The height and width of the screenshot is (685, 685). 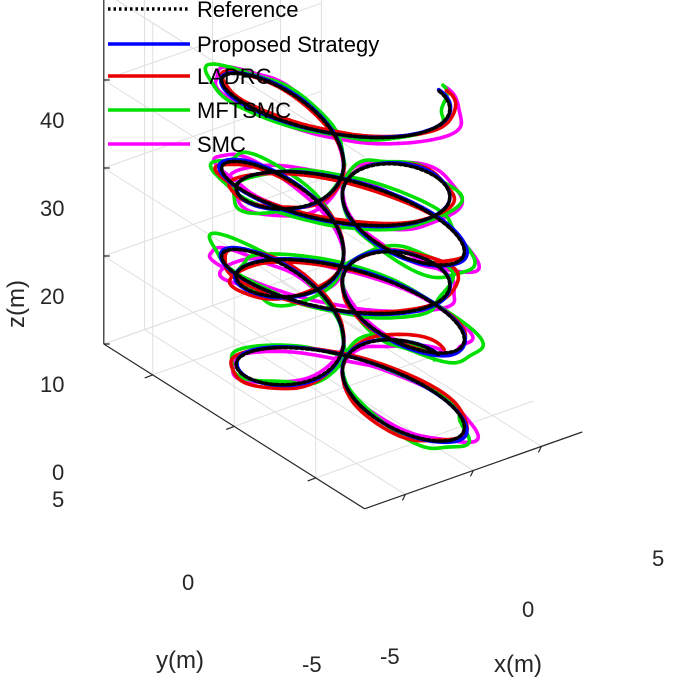 I want to click on x-axis-line, so click(x=473, y=470).